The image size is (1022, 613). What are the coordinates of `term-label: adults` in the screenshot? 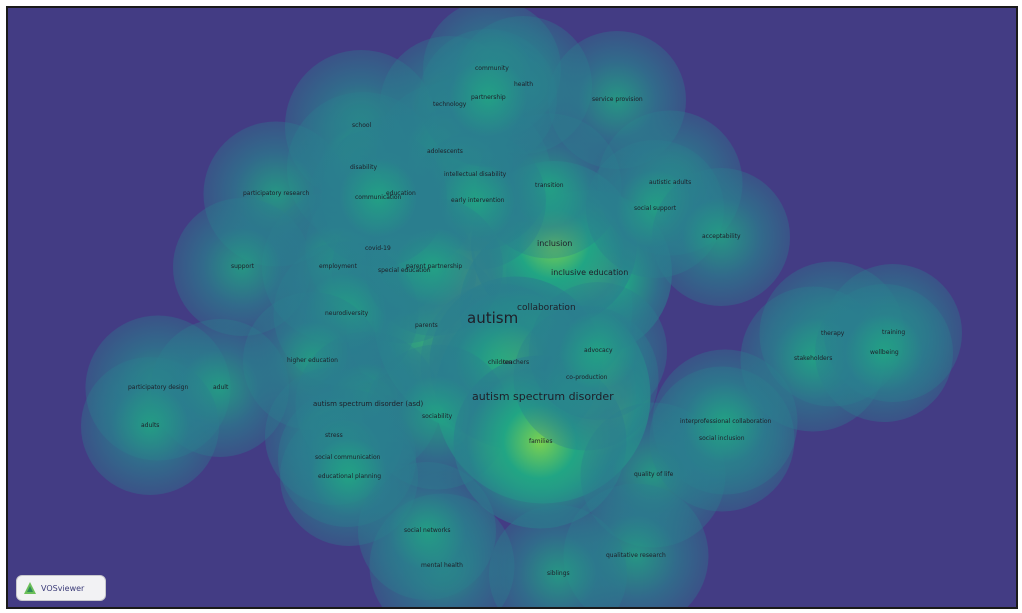 It's located at (150, 425).